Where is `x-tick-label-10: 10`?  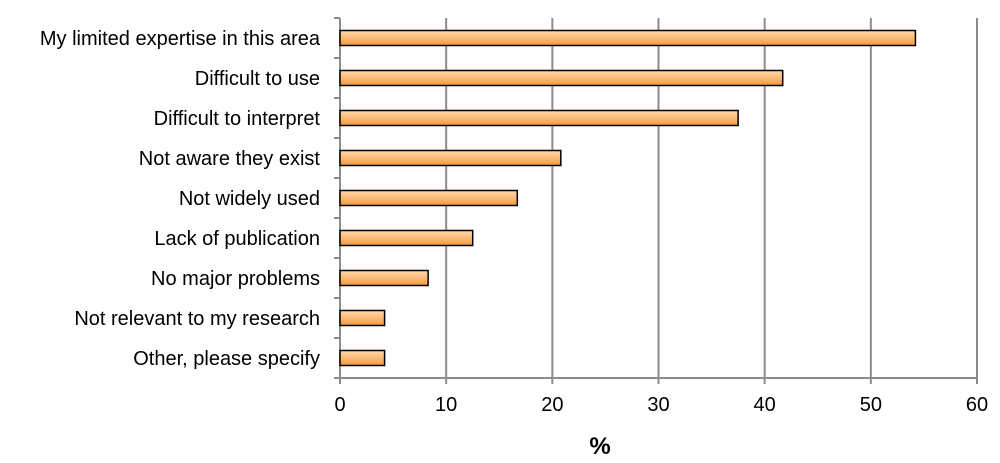
x-tick-label-10: 10 is located at coordinates (446, 405).